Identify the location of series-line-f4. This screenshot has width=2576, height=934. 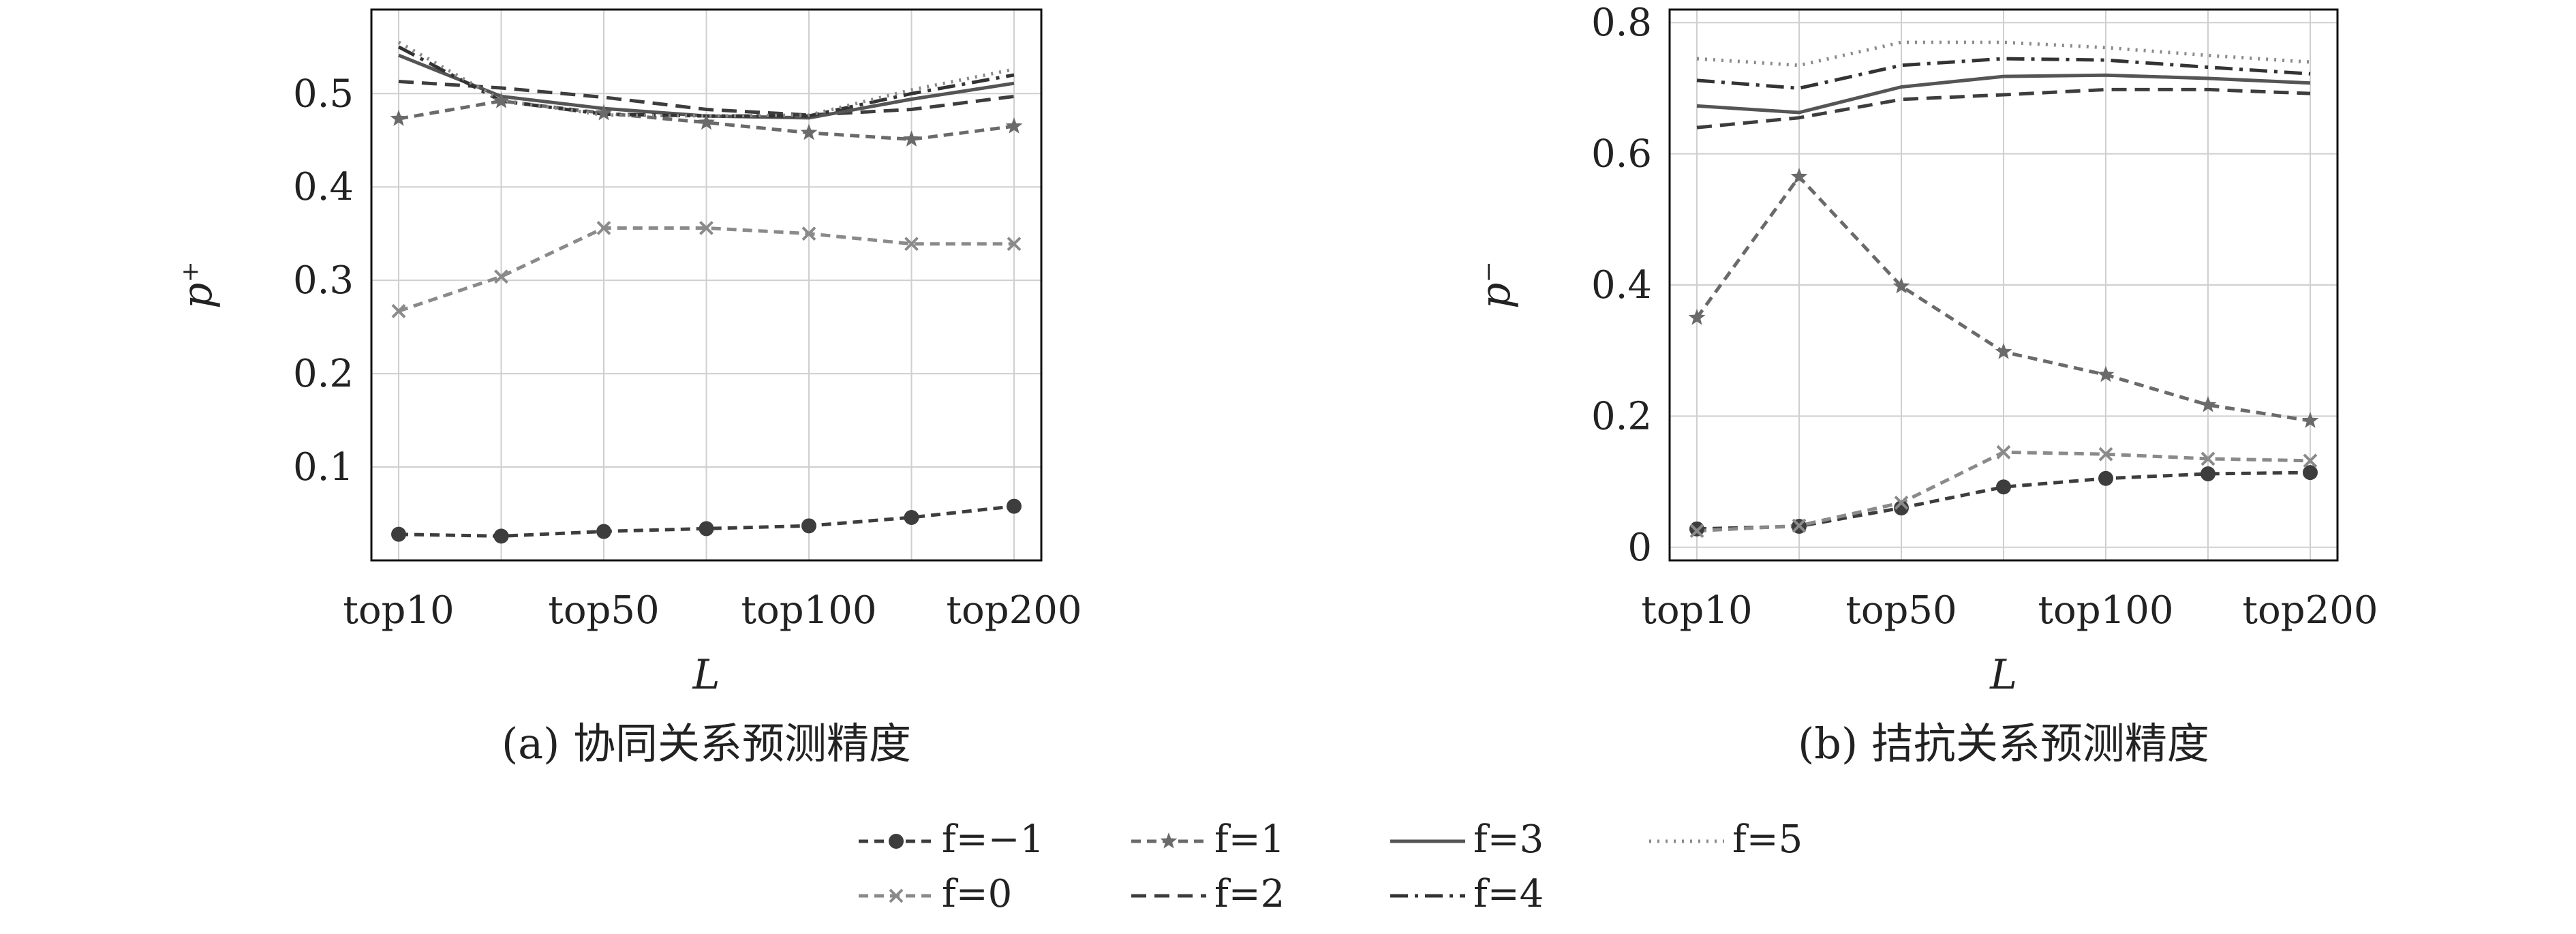
(2003, 73).